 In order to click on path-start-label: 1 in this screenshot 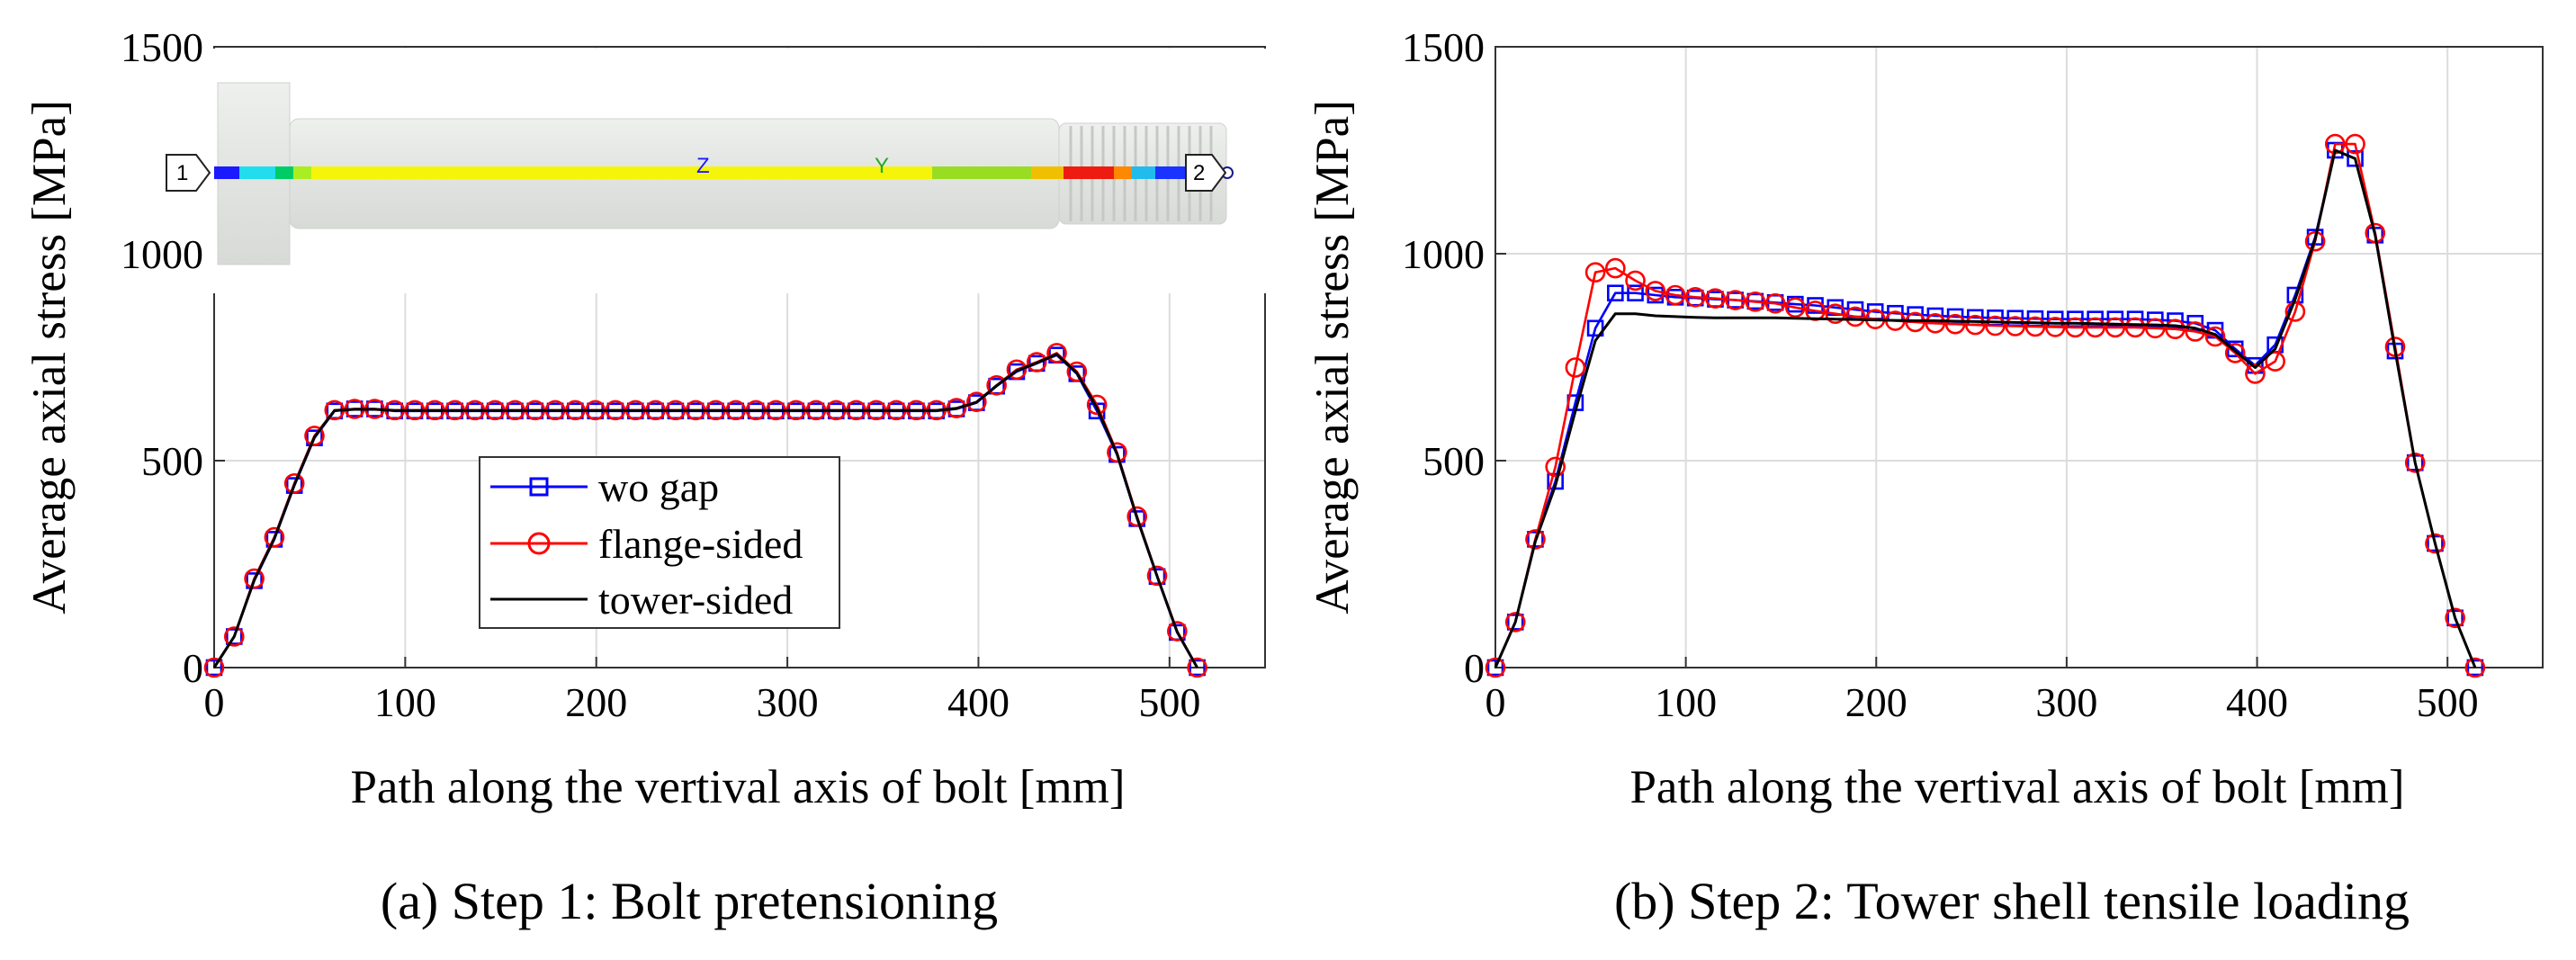, I will do `click(182, 173)`.